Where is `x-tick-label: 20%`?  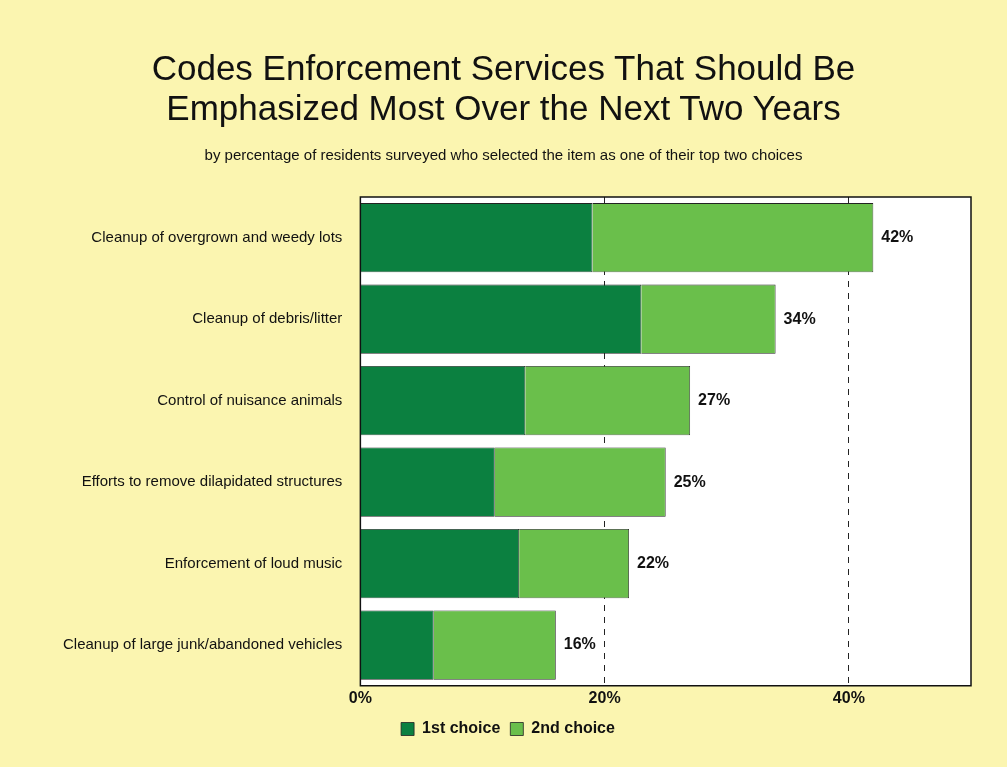
x-tick-label: 20% is located at coordinates (604, 697).